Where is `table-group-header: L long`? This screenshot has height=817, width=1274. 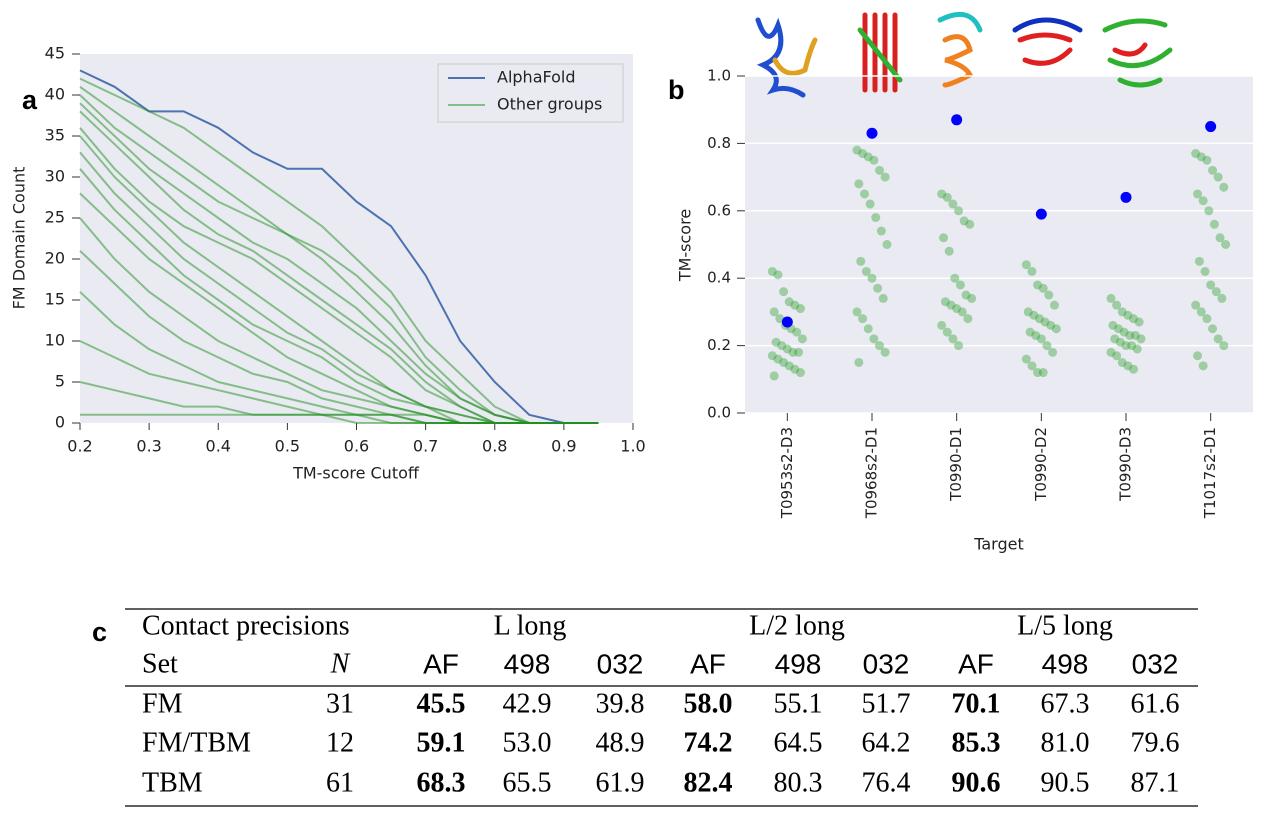 table-group-header: L long is located at coordinates (530, 625).